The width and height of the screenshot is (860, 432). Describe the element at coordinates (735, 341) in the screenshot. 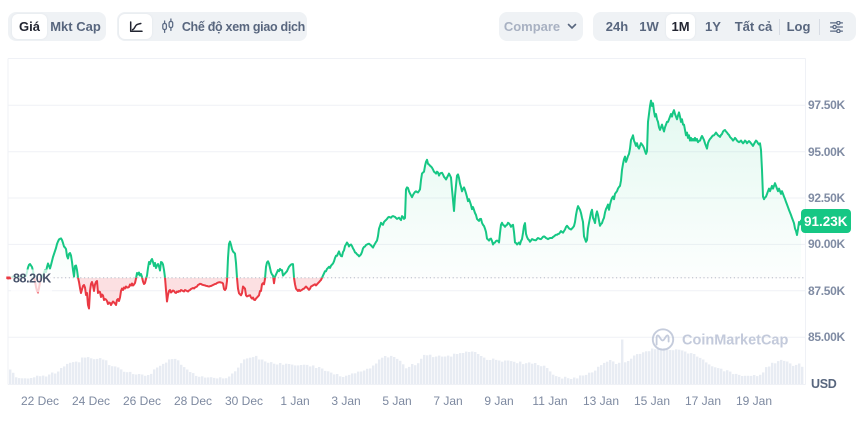

I see `svg-text: CoinMarketCap` at that location.